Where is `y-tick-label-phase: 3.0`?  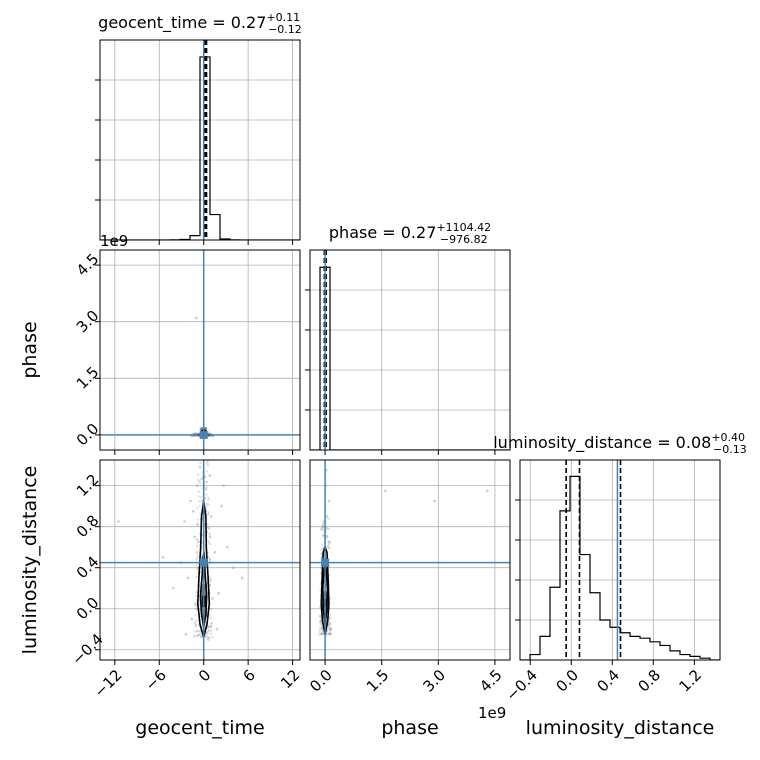 y-tick-label-phase: 3.0 is located at coordinates (88, 322).